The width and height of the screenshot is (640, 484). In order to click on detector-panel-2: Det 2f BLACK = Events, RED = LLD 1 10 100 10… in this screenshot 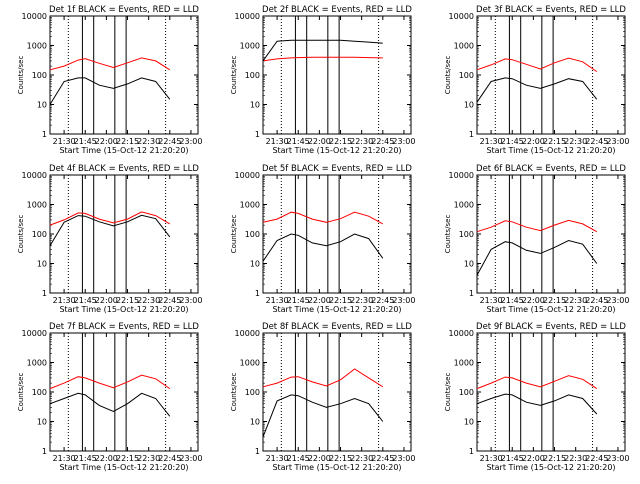, I will do `click(322, 80)`.